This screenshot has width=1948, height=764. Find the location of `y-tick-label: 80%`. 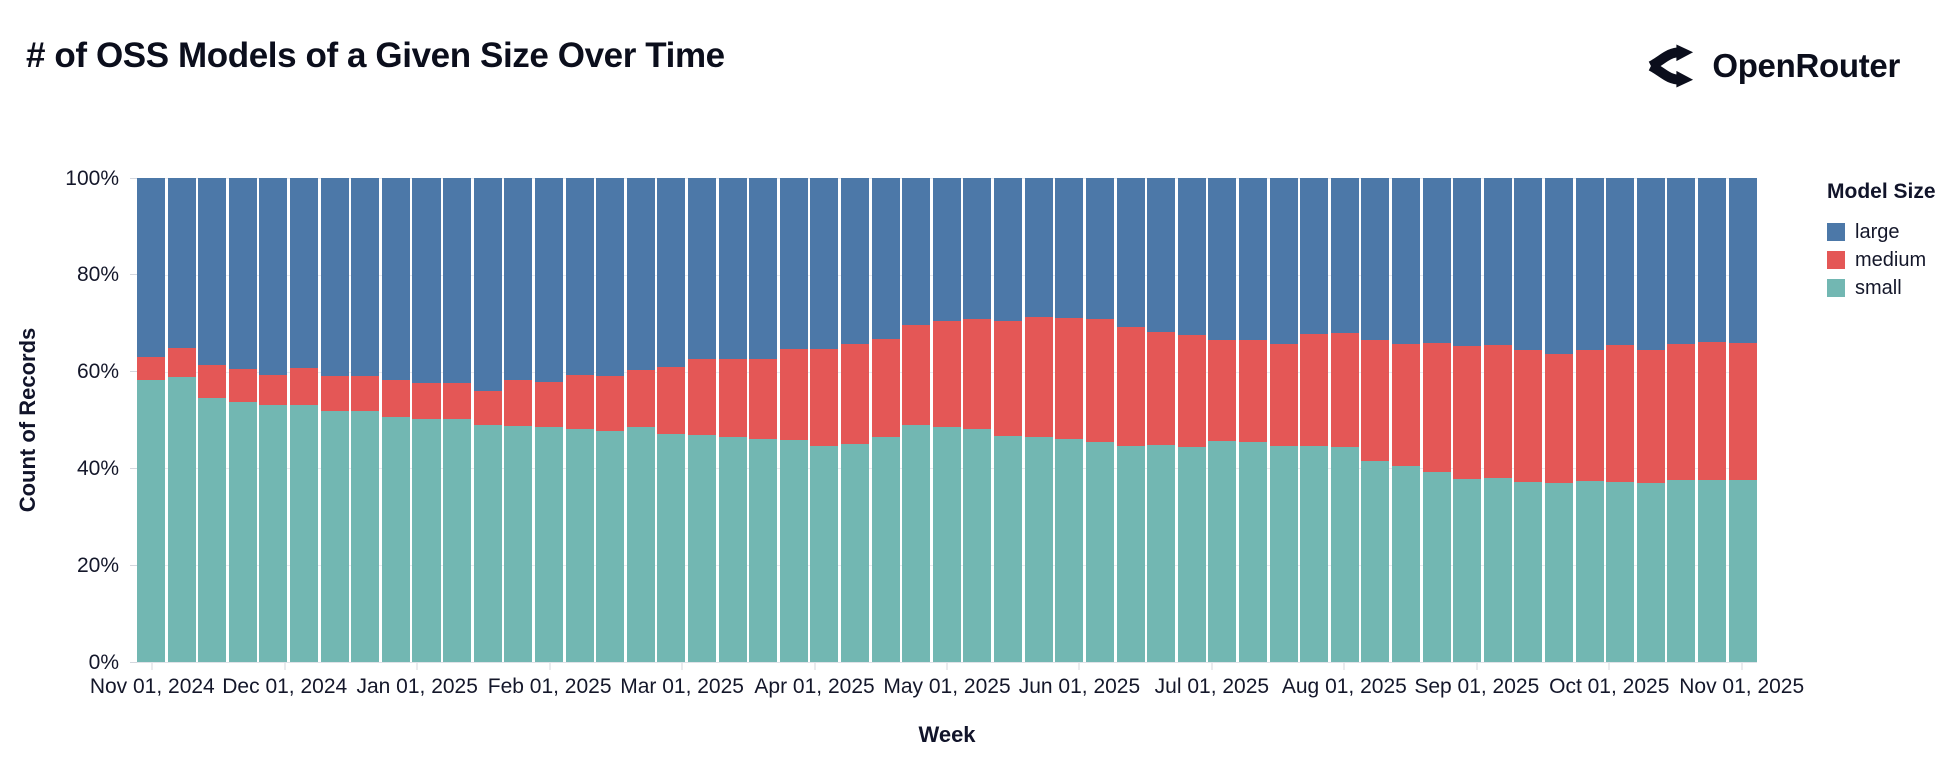

y-tick-label: 80% is located at coordinates (97, 275).